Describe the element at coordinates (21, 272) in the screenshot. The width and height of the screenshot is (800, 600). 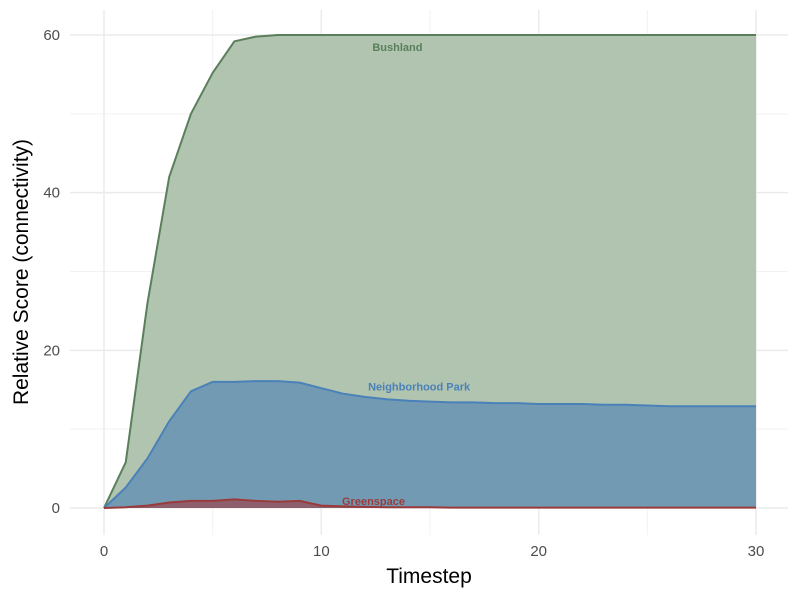
I see `y-axis-title: Relative Score (connectivity)` at that location.